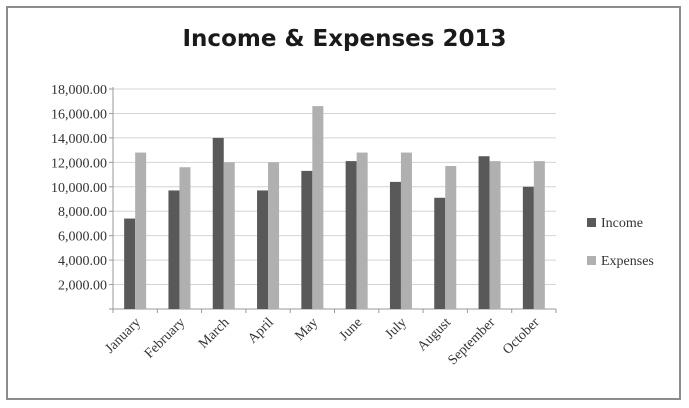 The height and width of the screenshot is (408, 689). Describe the element at coordinates (539, 235) in the screenshot. I see `bar-expenses-october` at that location.